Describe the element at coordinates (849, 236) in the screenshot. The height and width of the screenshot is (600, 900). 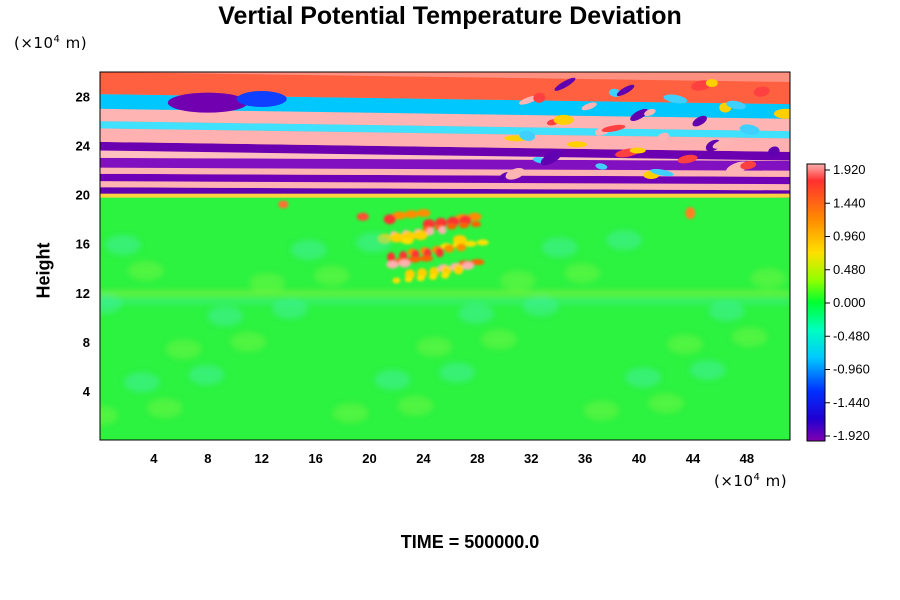
I see `colorbar-tick-label: 0.960` at that location.